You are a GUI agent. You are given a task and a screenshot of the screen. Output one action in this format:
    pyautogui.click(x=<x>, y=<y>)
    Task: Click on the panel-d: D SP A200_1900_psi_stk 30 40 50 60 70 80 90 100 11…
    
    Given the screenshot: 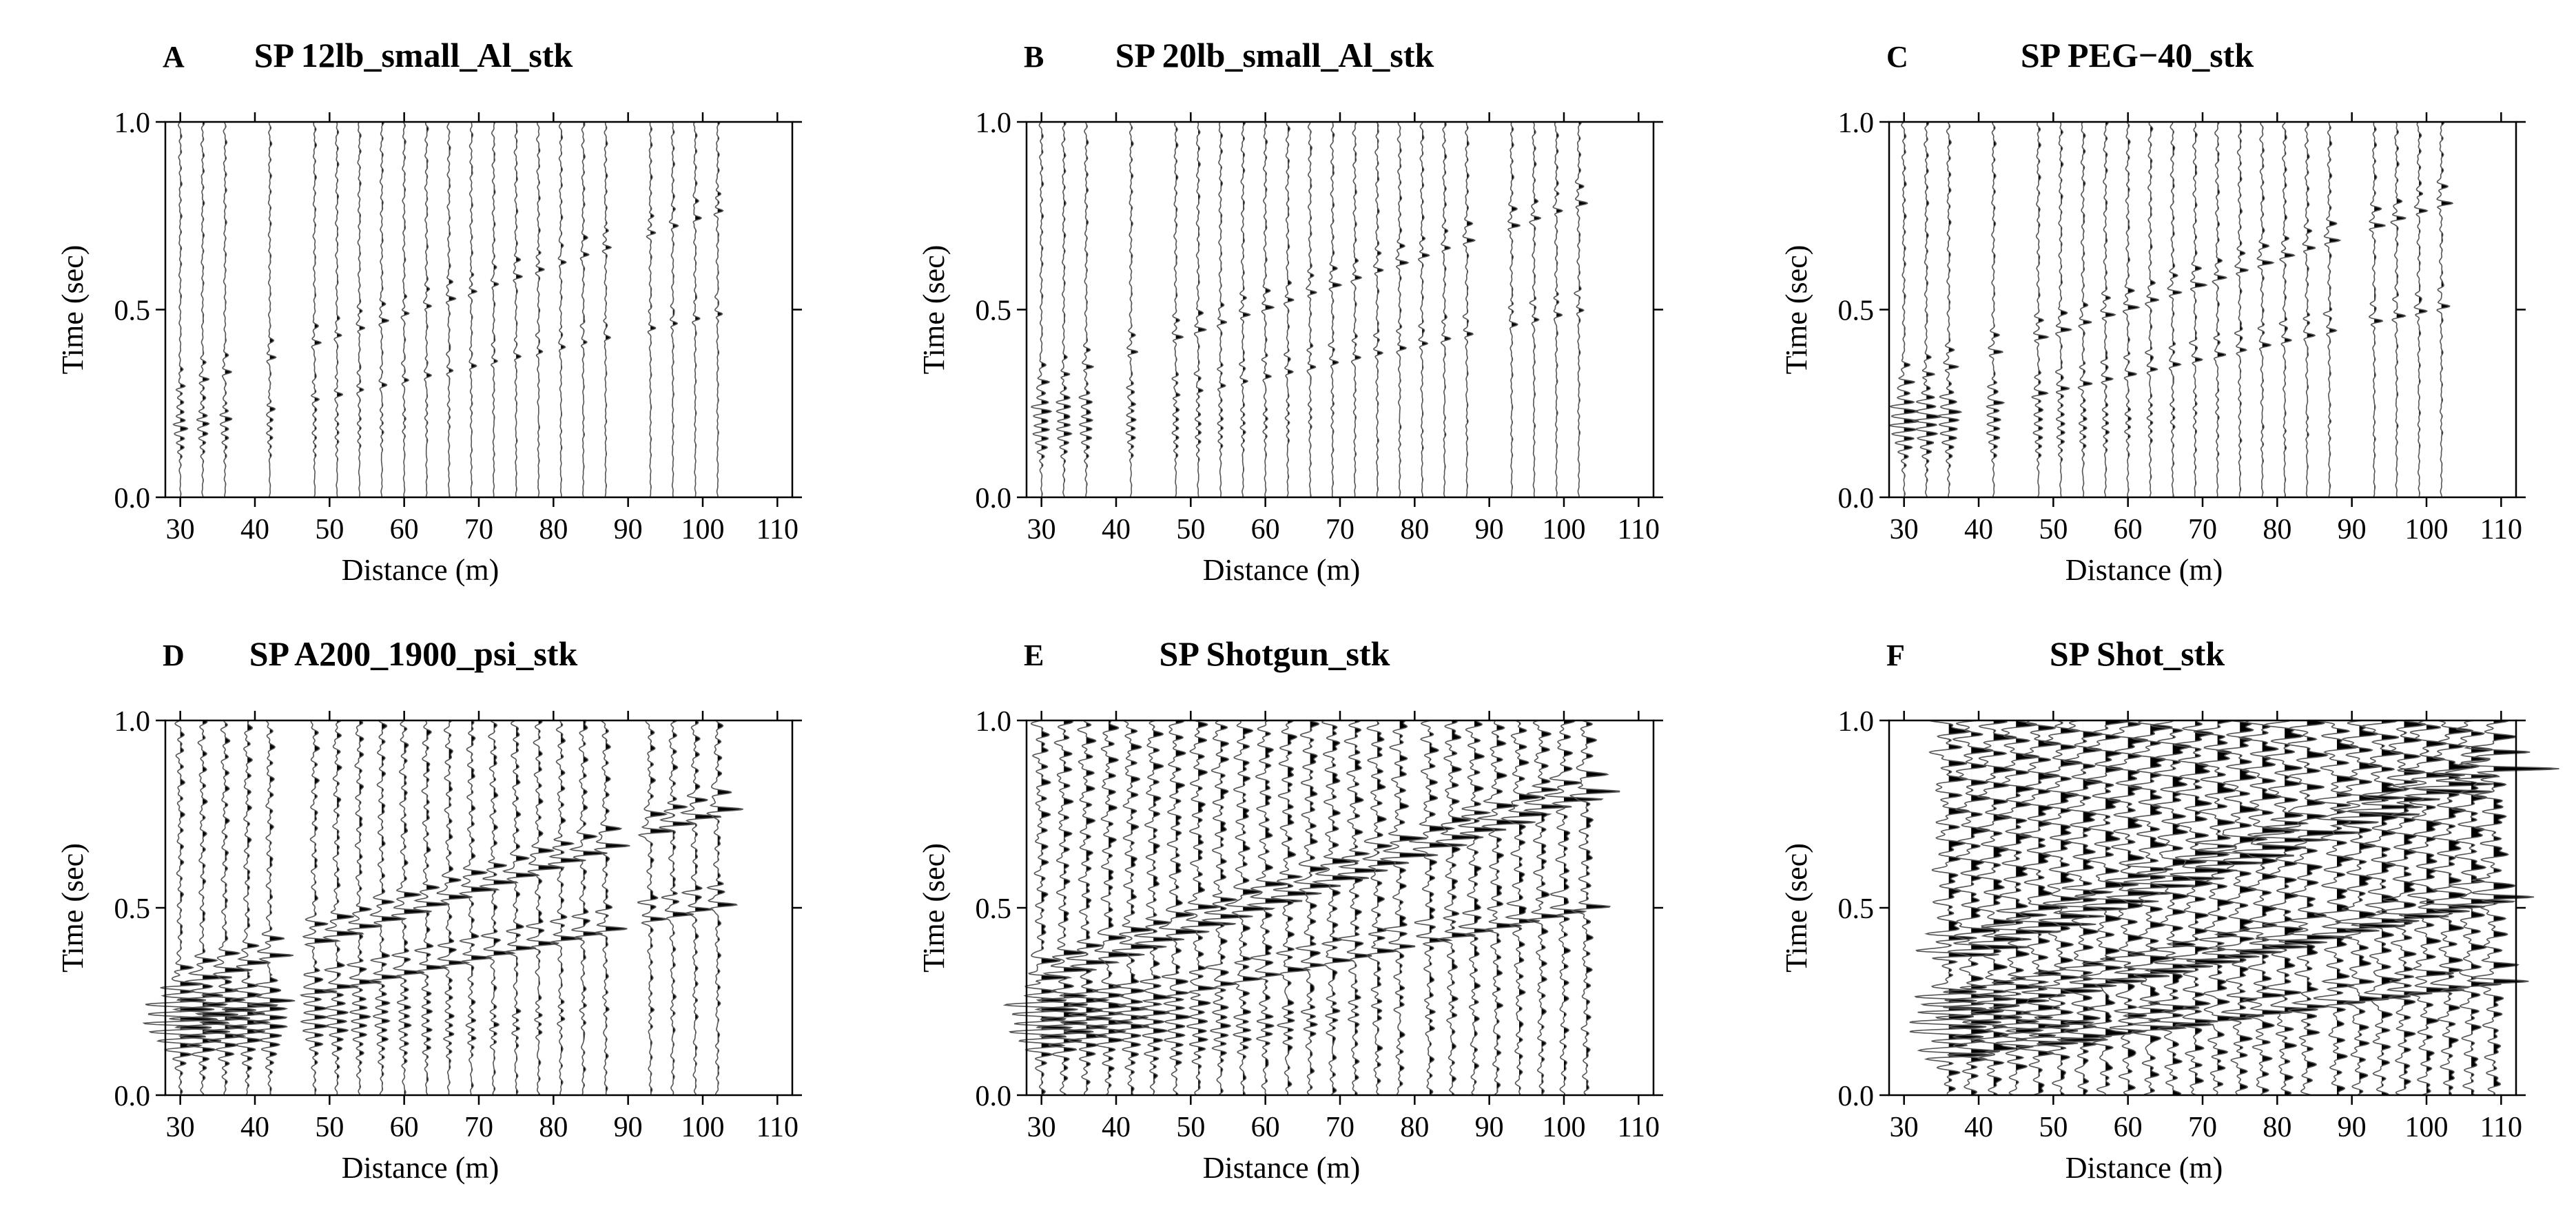 What is the action you would take?
    pyautogui.click(x=429, y=910)
    